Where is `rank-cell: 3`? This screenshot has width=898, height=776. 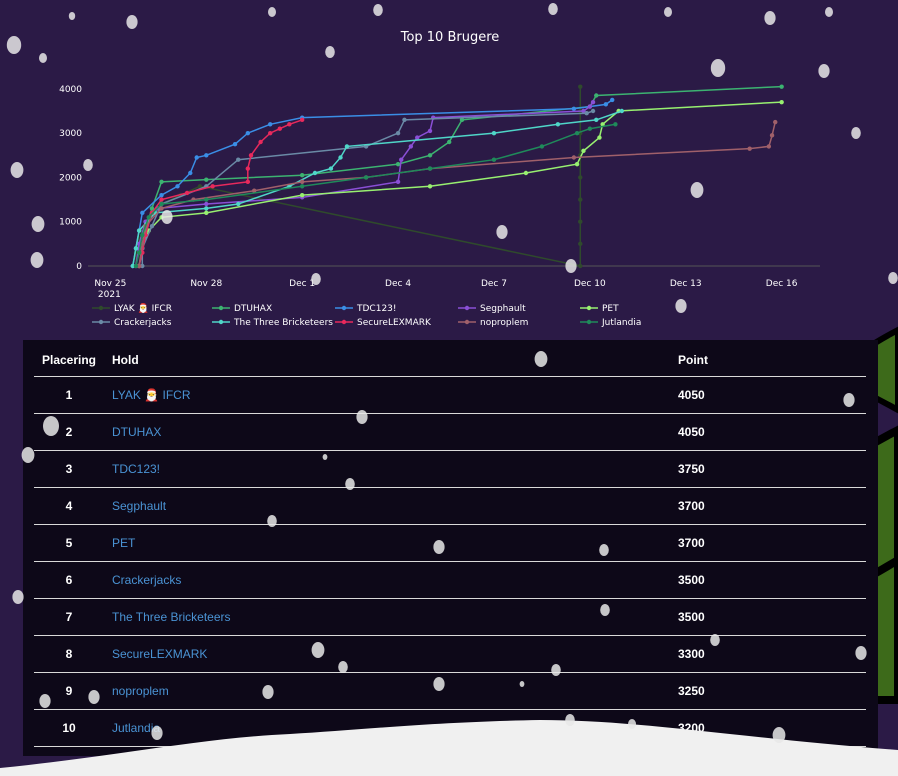 rank-cell: 3 is located at coordinates (69, 469).